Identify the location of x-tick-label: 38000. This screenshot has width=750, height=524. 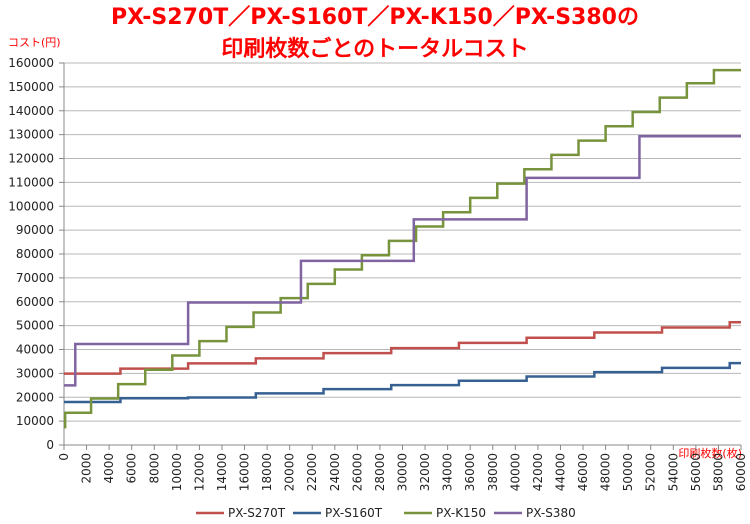
(493, 472).